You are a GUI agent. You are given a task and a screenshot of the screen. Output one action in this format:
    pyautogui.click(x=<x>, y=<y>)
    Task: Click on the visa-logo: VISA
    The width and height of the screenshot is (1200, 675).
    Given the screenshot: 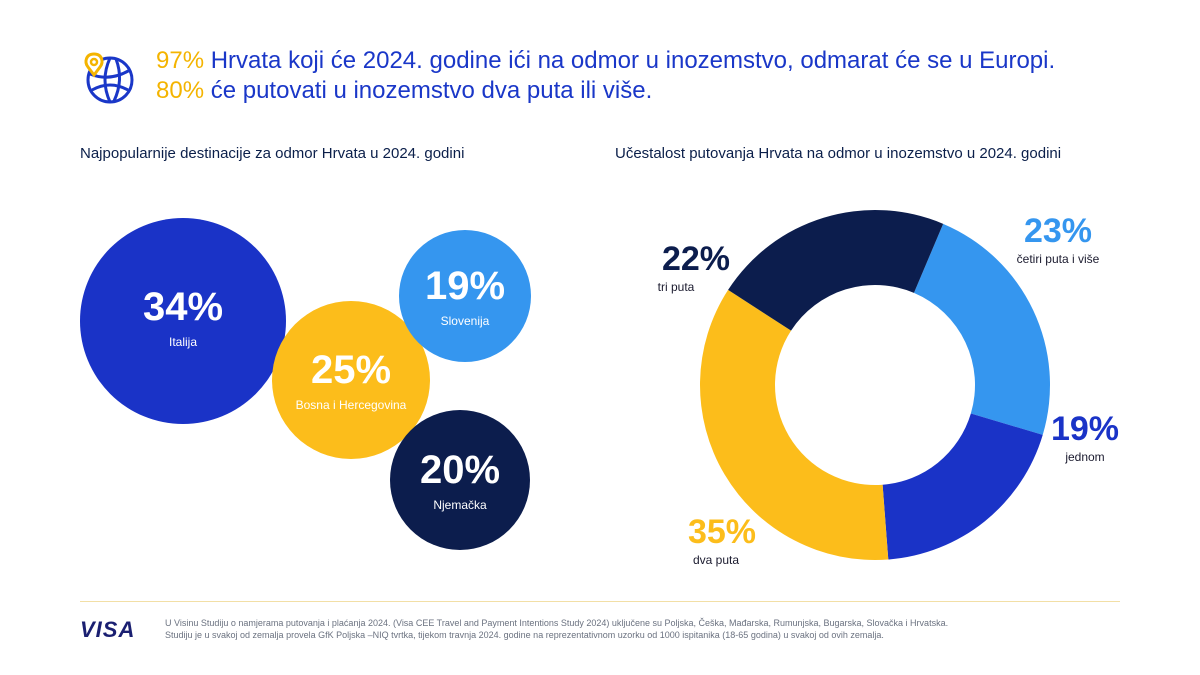 What is the action you would take?
    pyautogui.click(x=108, y=629)
    